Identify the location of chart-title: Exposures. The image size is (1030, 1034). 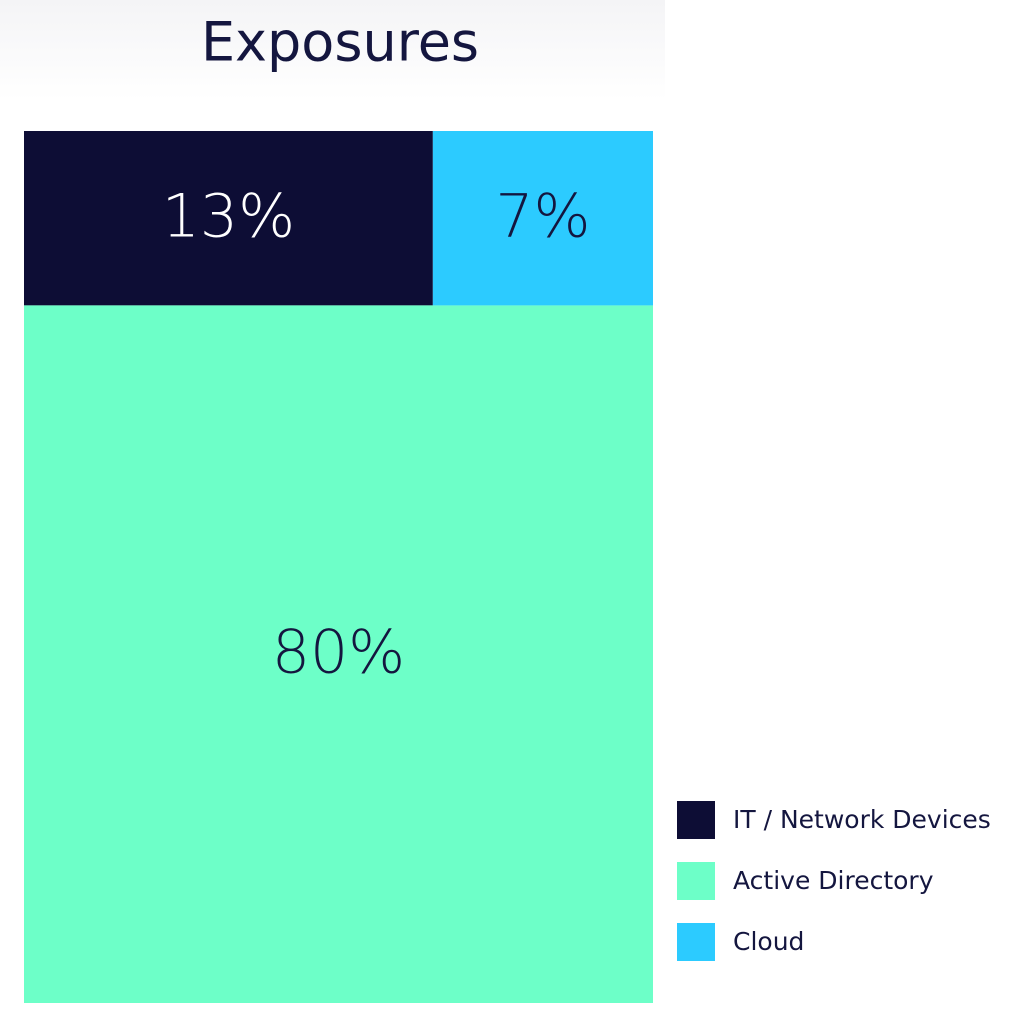
(340, 42).